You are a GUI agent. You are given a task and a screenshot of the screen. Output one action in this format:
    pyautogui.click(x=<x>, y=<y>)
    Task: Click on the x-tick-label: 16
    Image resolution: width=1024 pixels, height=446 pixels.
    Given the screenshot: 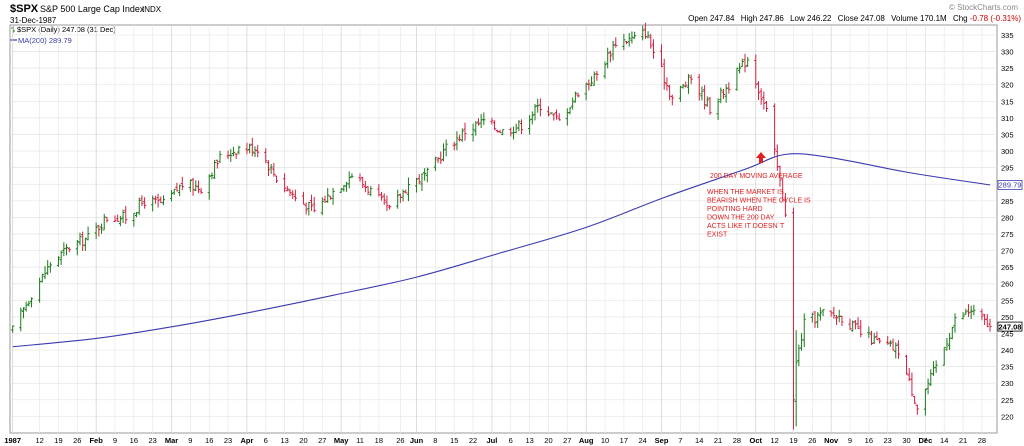 What is the action you would take?
    pyautogui.click(x=209, y=440)
    